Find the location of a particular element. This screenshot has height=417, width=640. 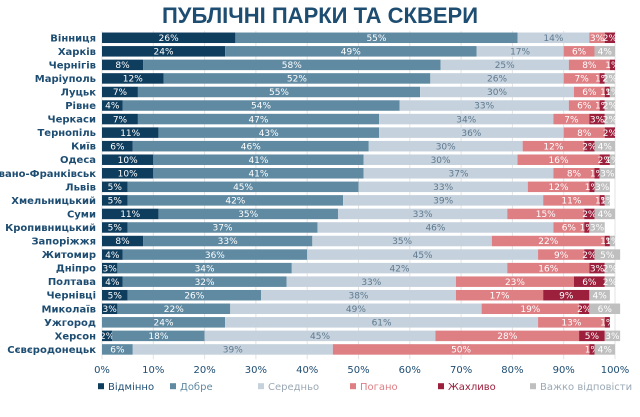

data-label: 42% is located at coordinates (400, 269).